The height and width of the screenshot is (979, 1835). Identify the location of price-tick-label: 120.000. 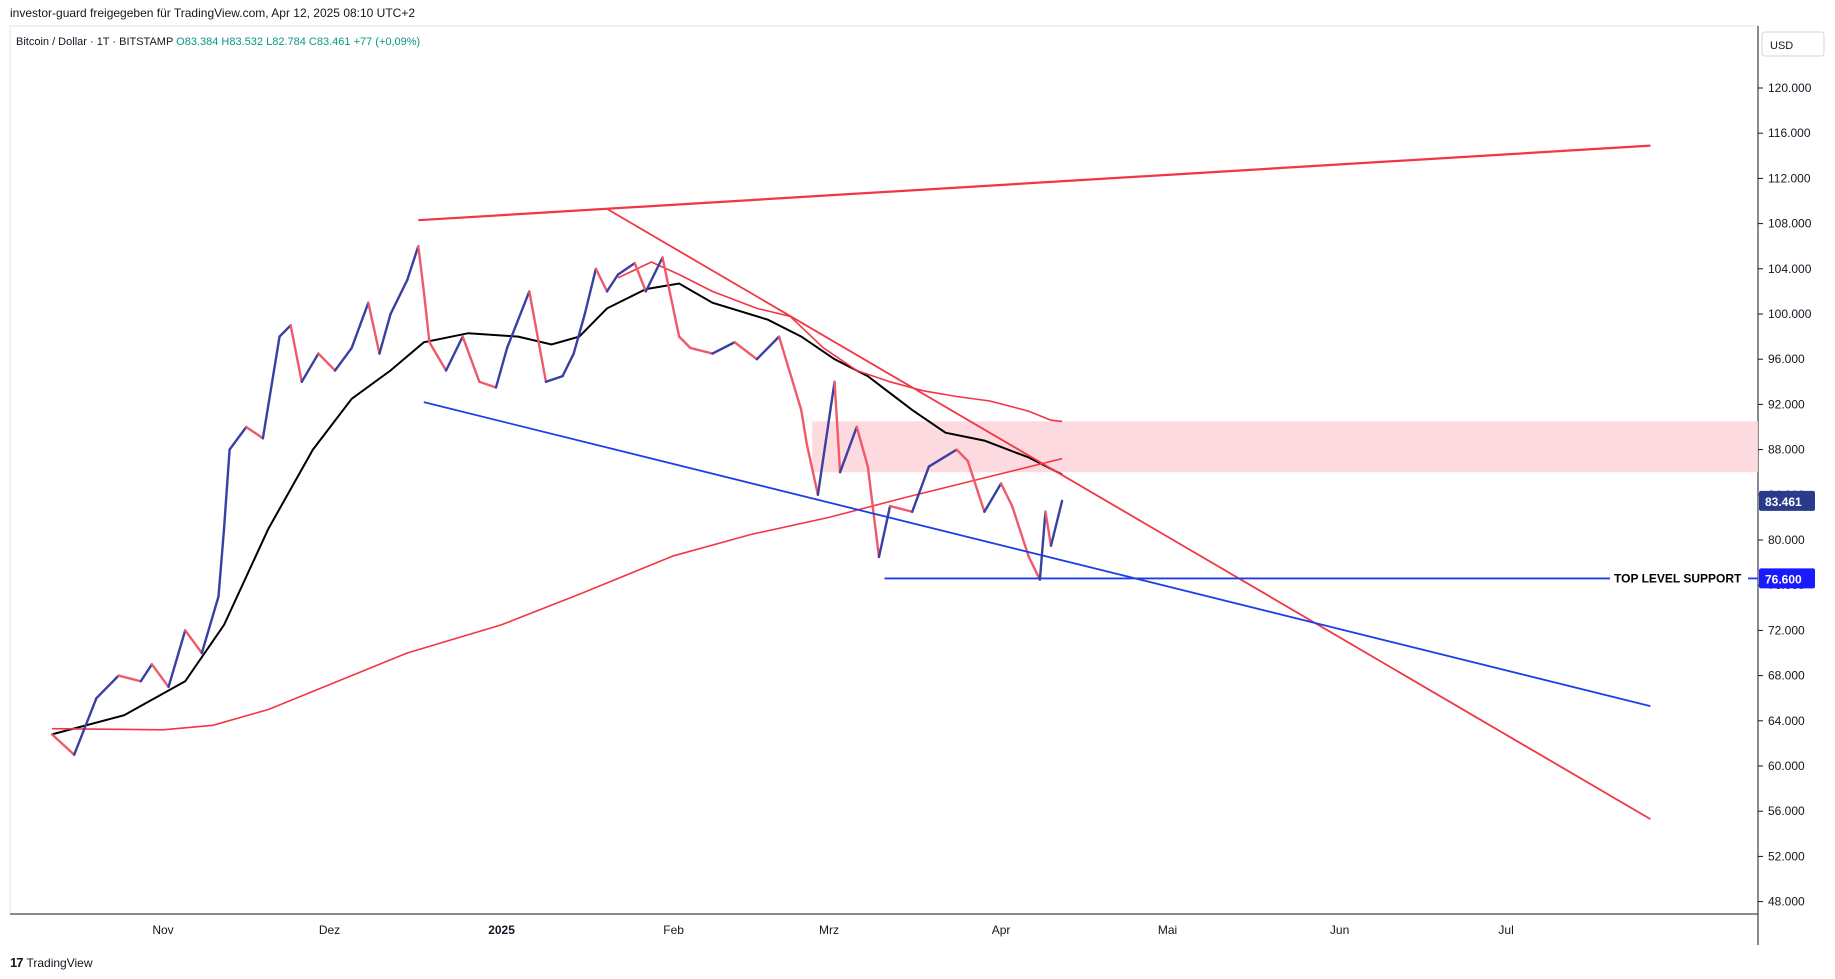
(1790, 88).